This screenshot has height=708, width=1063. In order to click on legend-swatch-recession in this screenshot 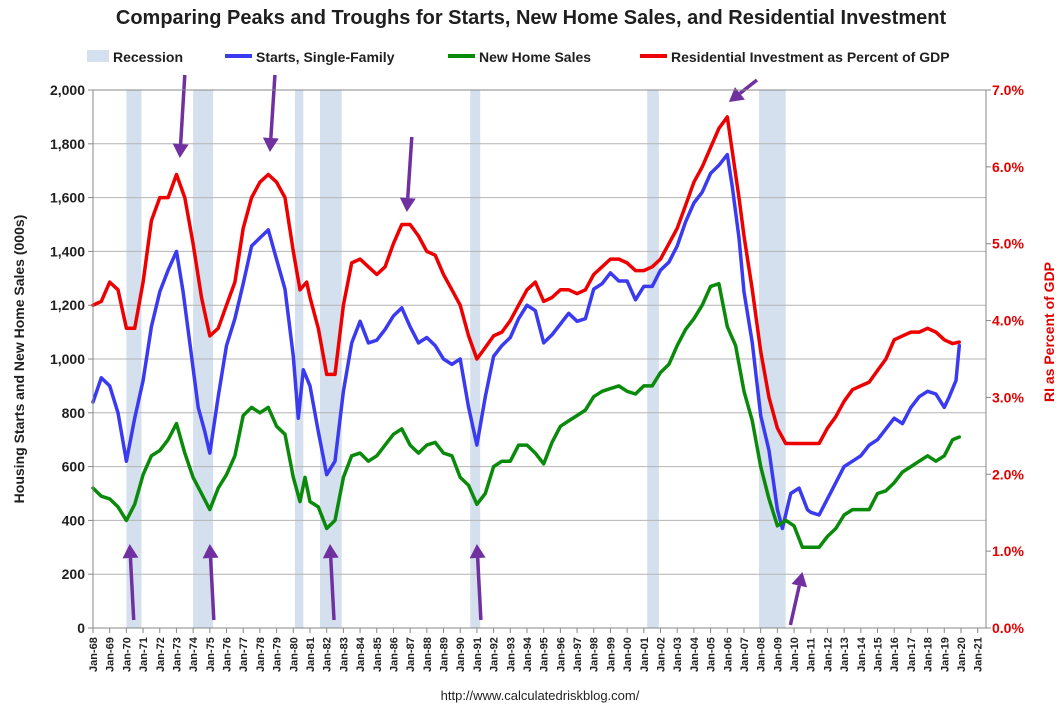, I will do `click(98, 56)`.